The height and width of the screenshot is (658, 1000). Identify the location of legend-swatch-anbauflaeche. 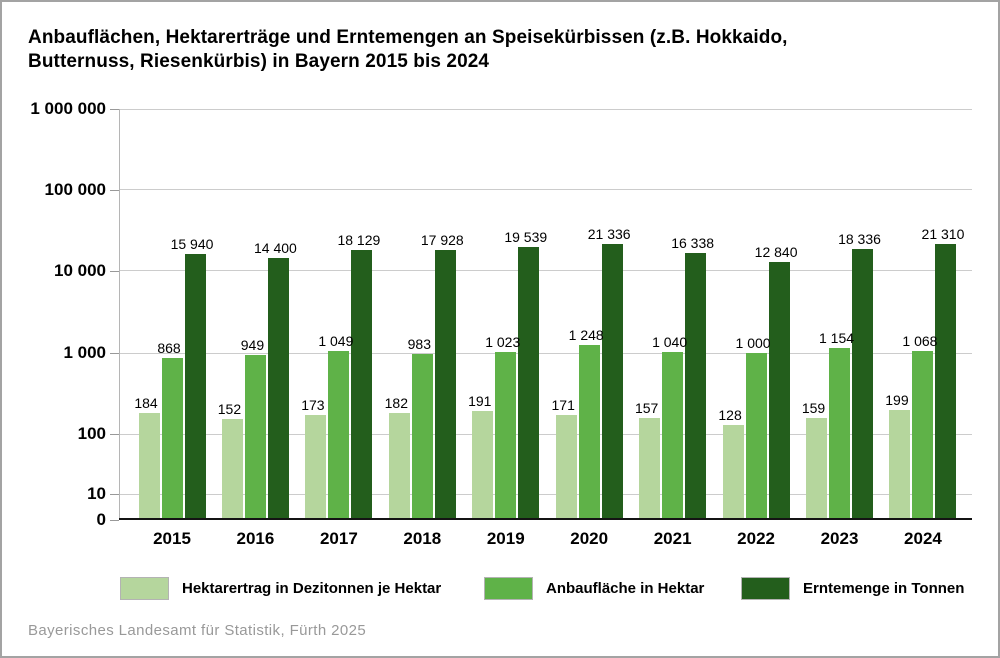
(508, 588).